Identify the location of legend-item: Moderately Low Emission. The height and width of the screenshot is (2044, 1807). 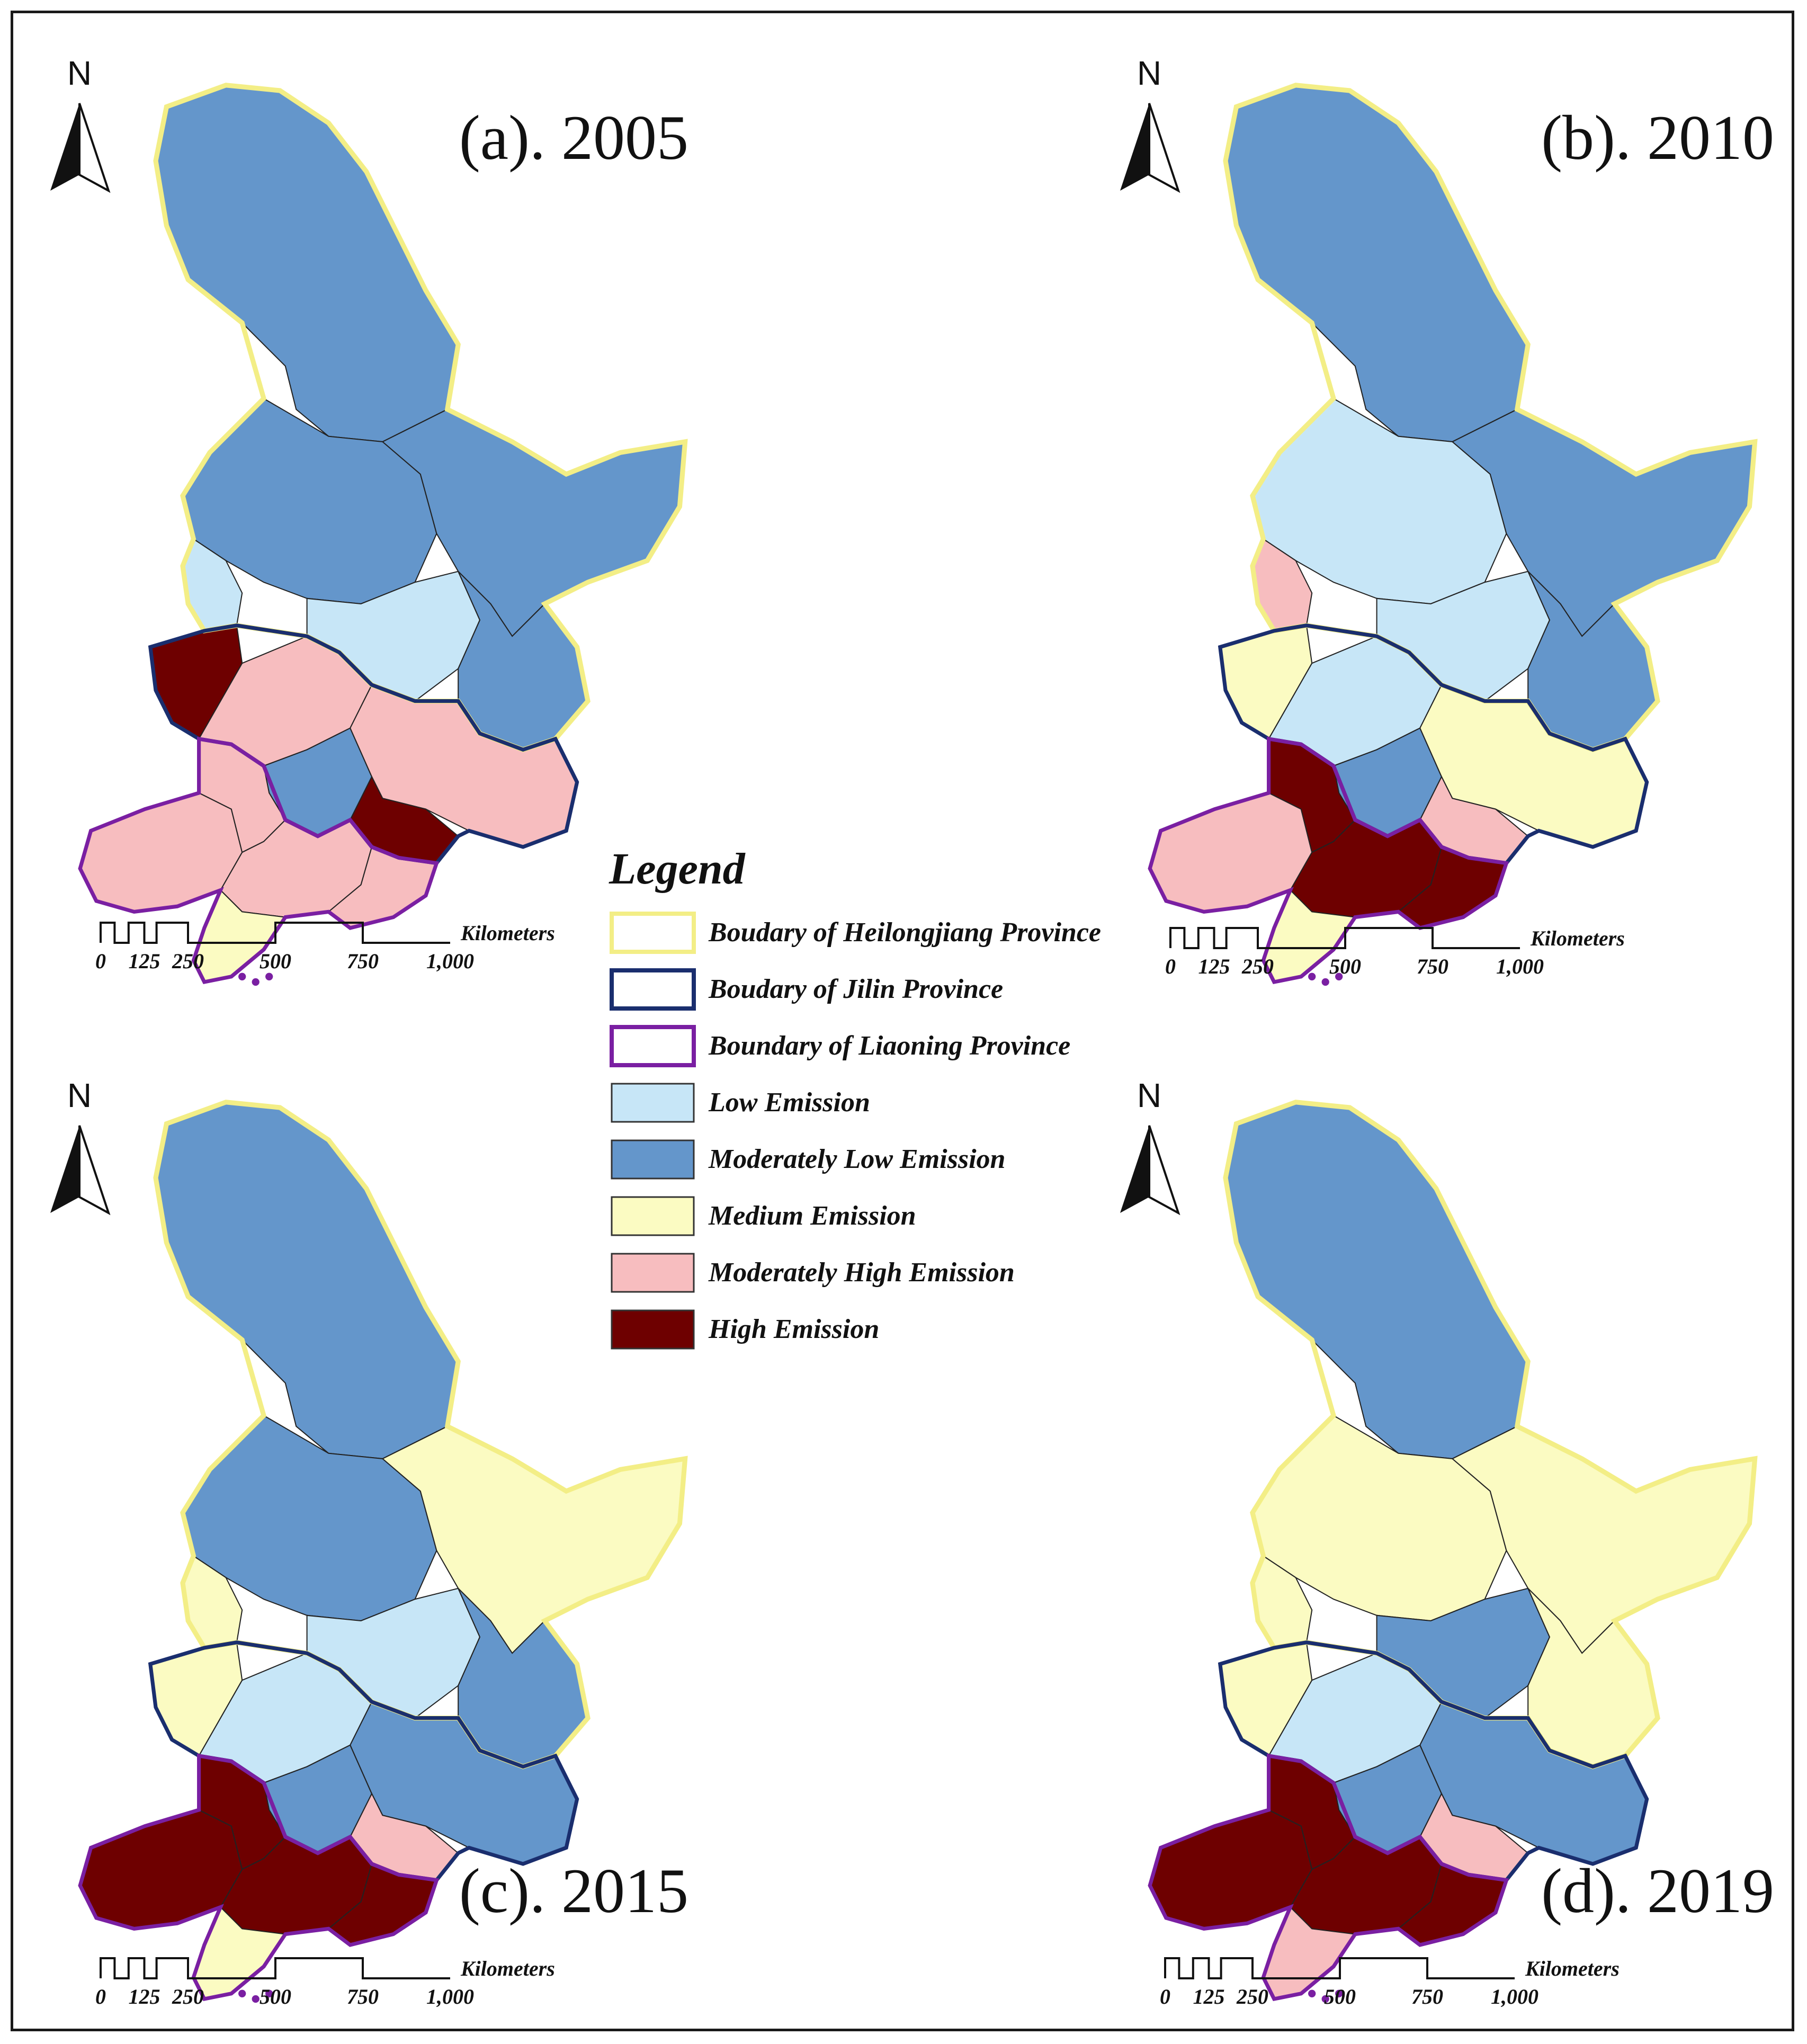
(808, 1159).